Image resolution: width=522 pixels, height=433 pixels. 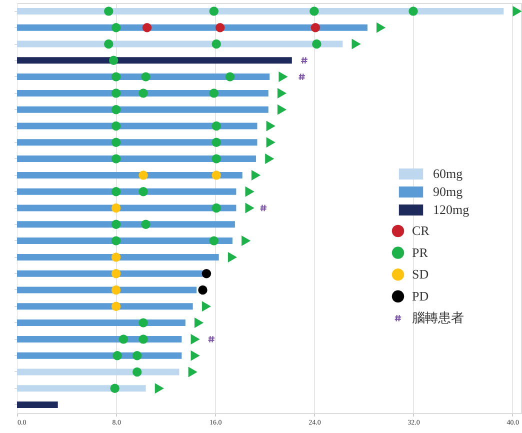 What do you see at coordinates (448, 191) in the screenshot?
I see `legend-label: 90mg` at bounding box center [448, 191].